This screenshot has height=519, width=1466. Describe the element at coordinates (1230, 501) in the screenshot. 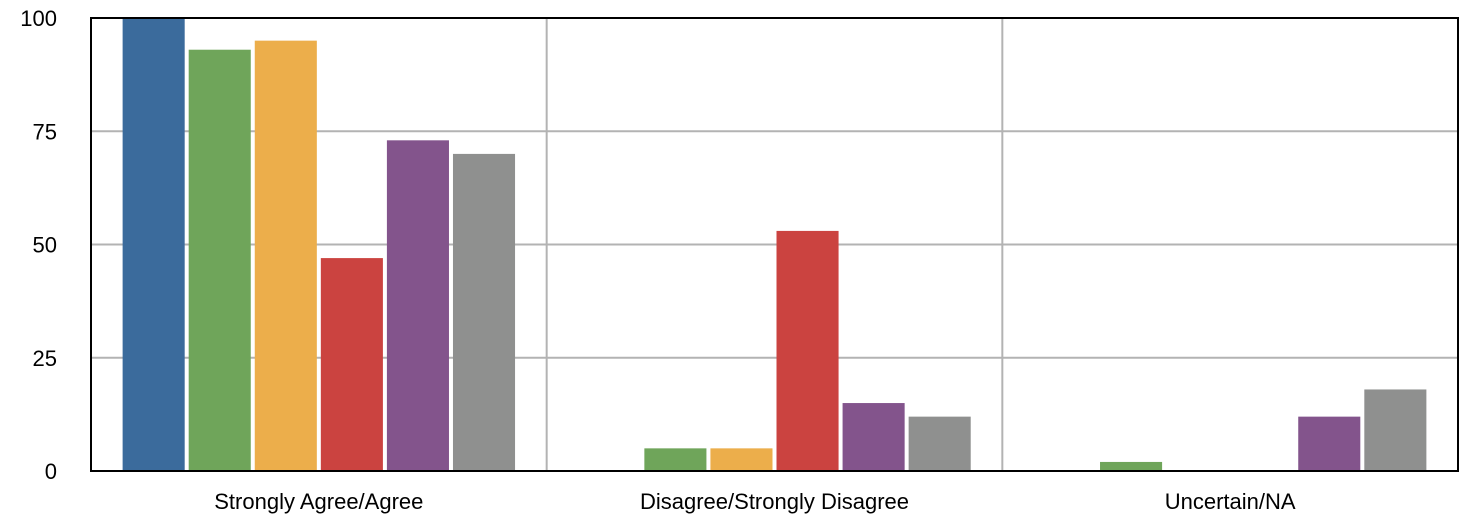

I see `x-category-label: Uncertain/NA` at that location.